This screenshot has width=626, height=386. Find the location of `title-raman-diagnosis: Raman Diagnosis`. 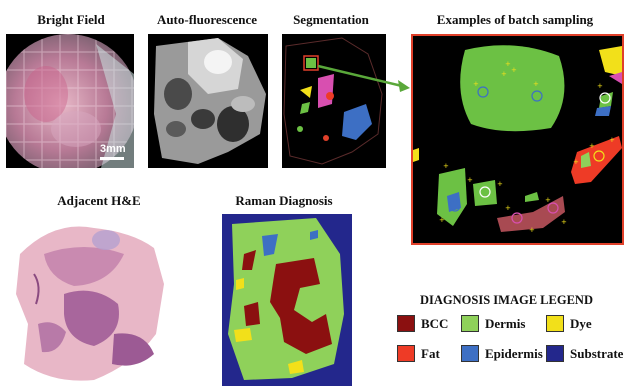

title-raman-diagnosis: Raman Diagnosis is located at coordinates (284, 200).